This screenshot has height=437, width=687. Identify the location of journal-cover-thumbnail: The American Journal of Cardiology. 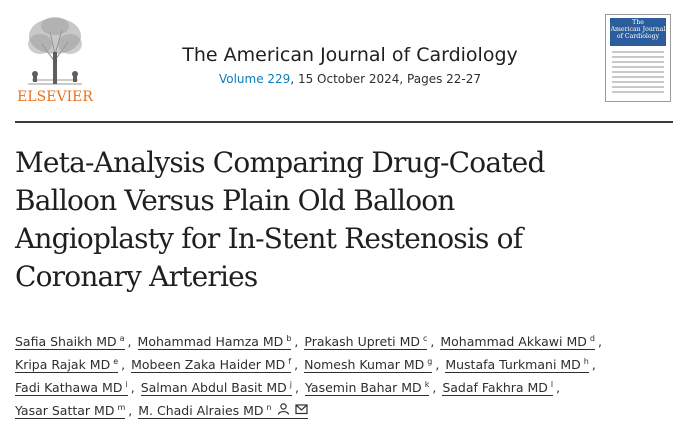
(638, 58).